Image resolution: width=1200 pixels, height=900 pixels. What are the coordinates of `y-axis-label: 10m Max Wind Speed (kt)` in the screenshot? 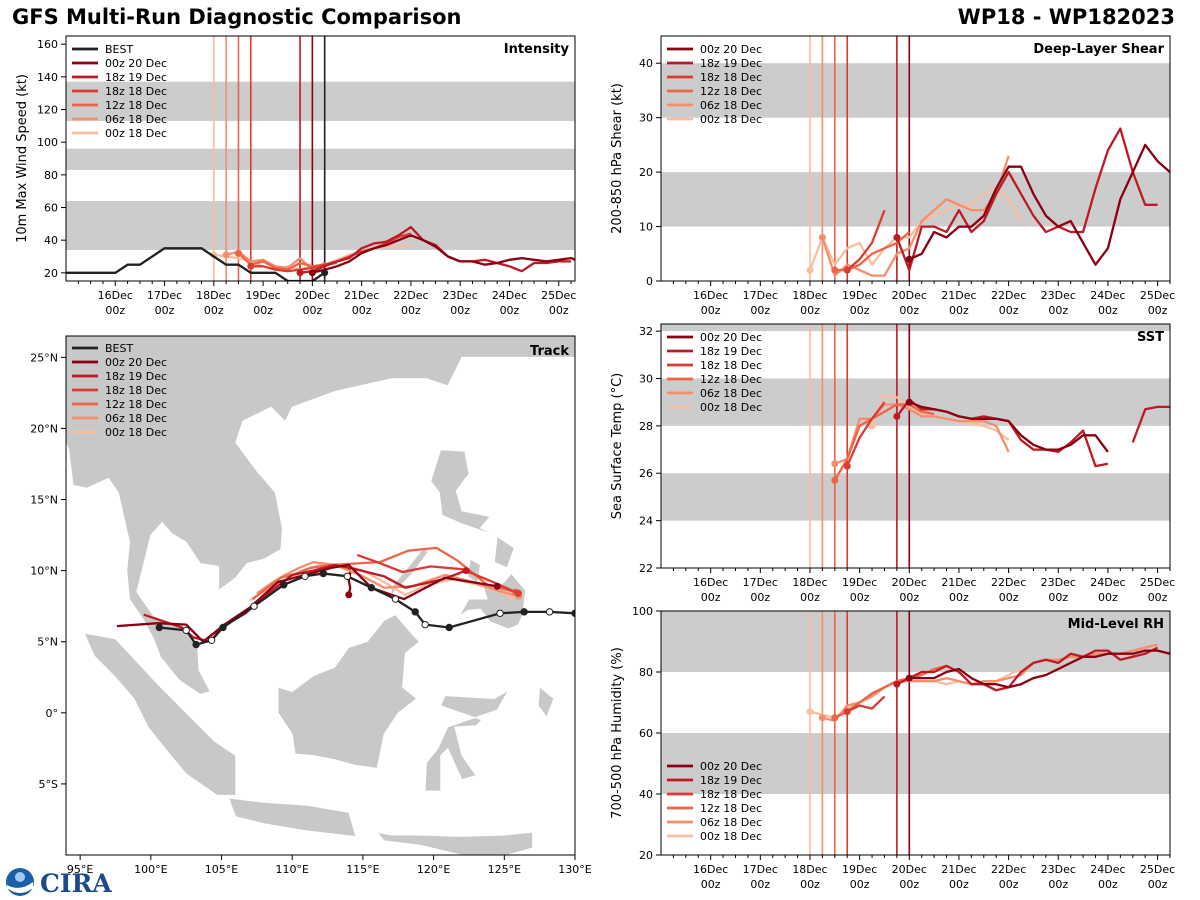 It's located at (22, 158).